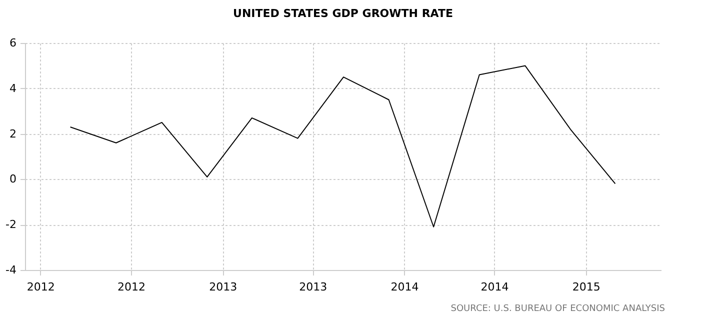 The width and height of the screenshot is (710, 325). What do you see at coordinates (343, 13) in the screenshot?
I see `chart-title: UNITED STATES GDP GROWTH RATE` at bounding box center [343, 13].